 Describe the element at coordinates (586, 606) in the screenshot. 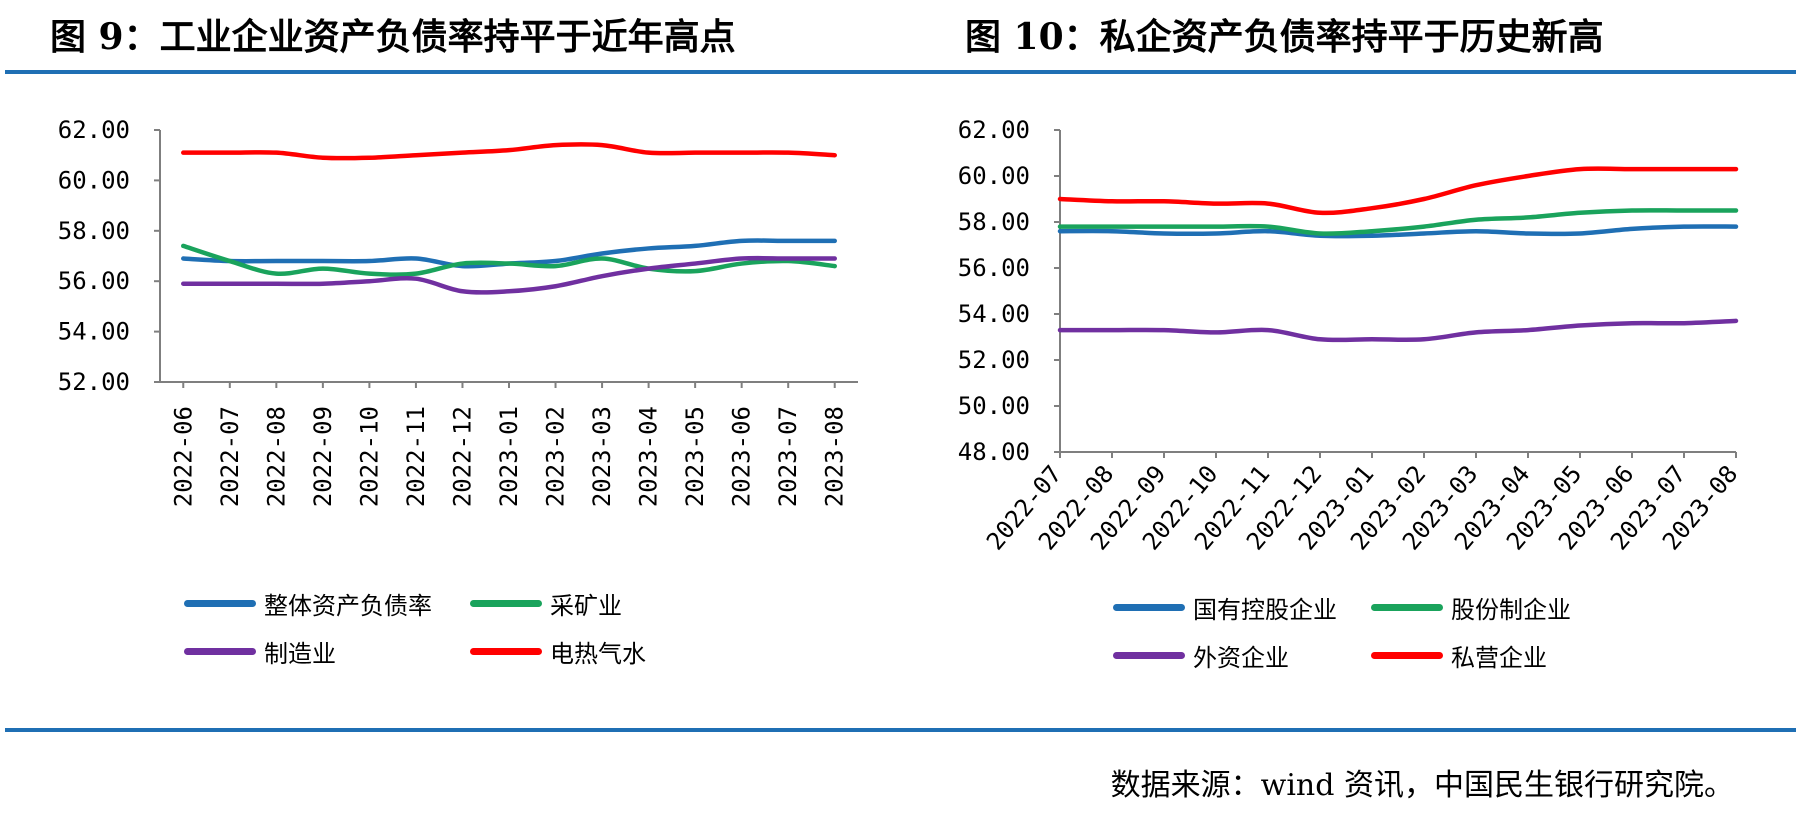

I see `legend-label: 采矿业` at that location.